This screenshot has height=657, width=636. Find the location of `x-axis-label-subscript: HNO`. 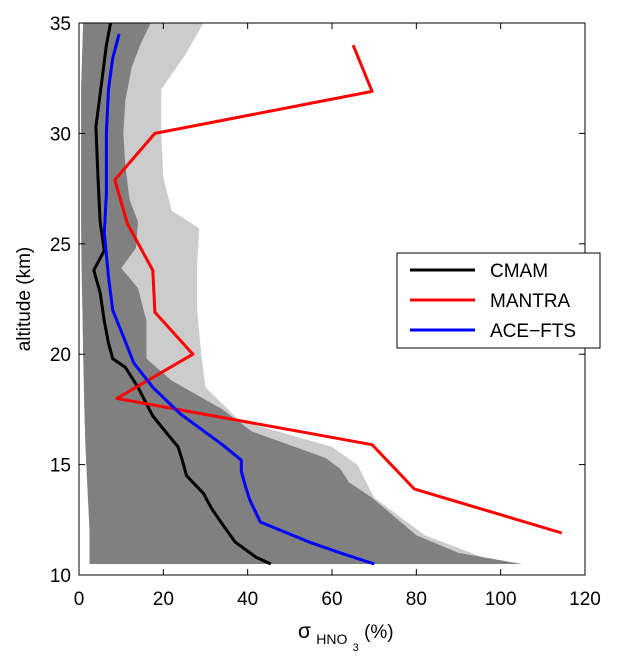

x-axis-label-subscript: HNO is located at coordinates (331, 639).